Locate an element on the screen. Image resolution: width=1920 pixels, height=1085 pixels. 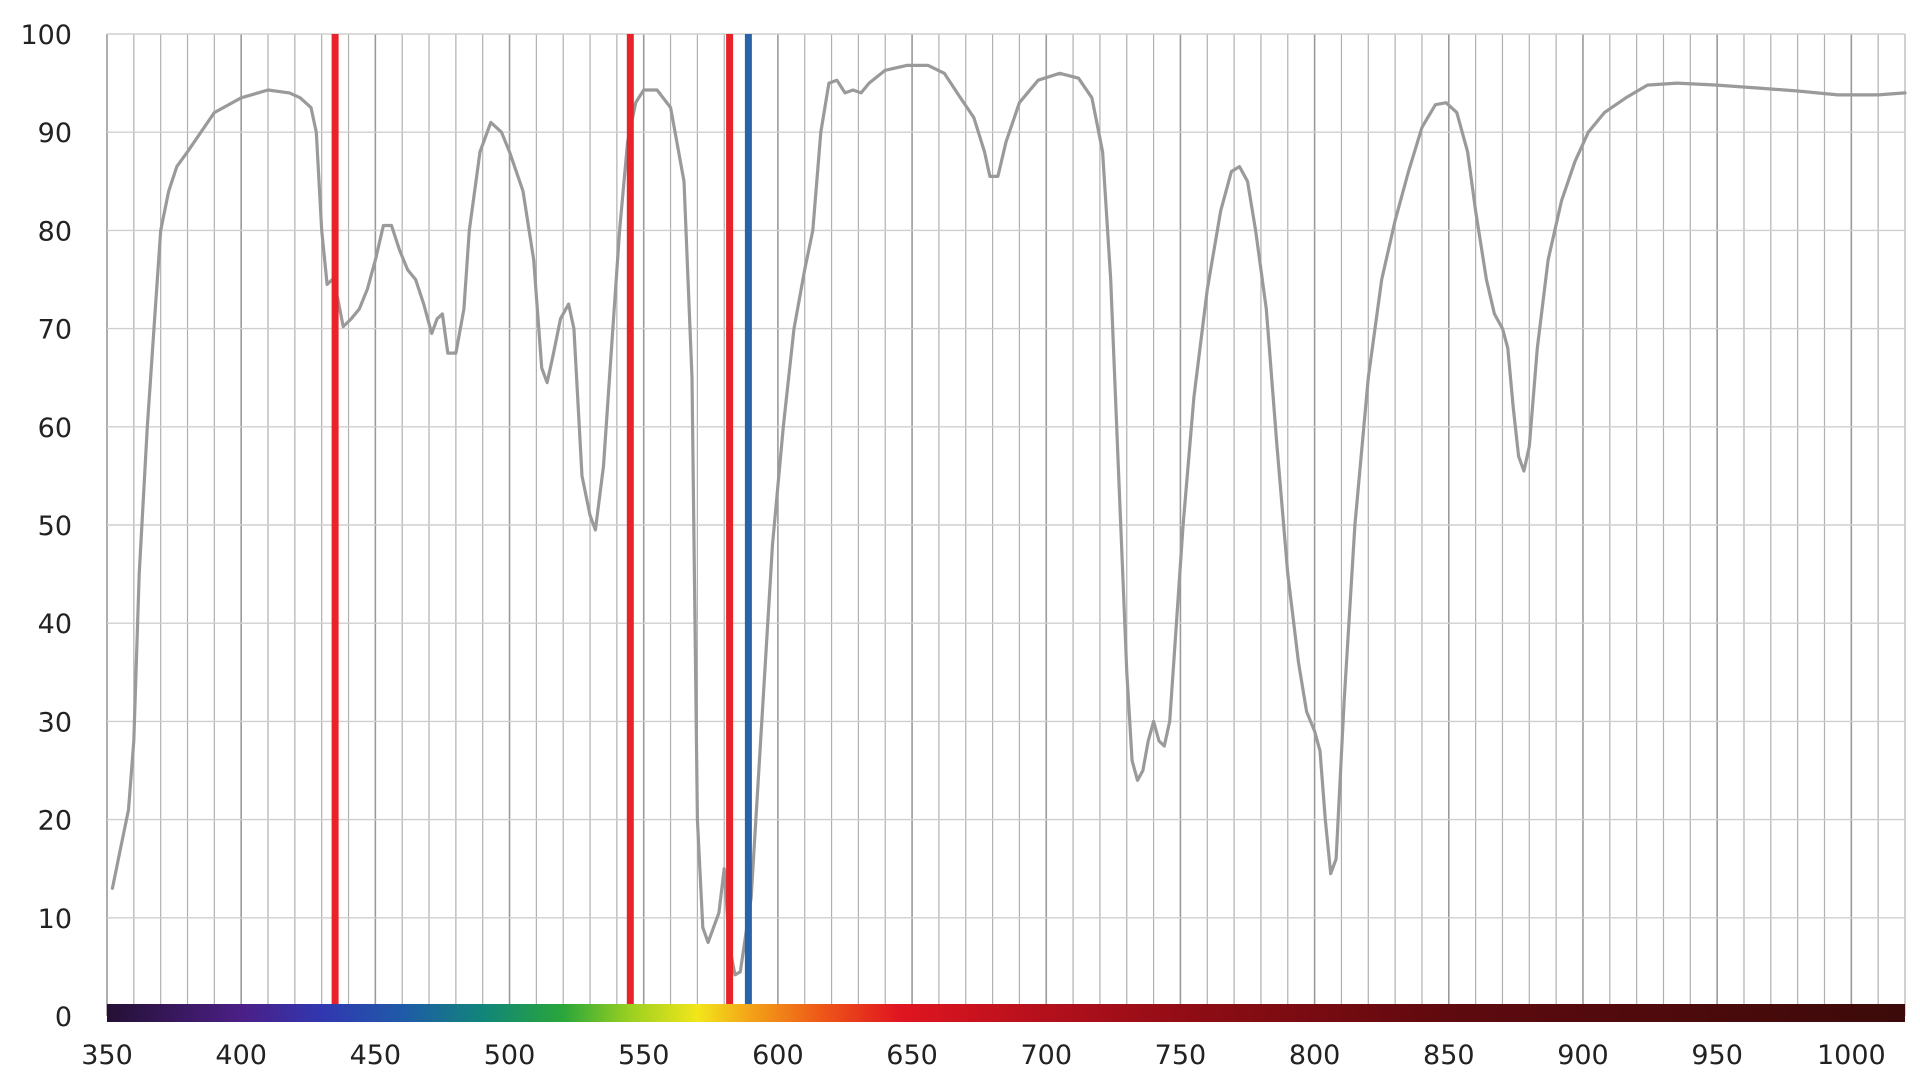
x-tick-label: 950 is located at coordinates (1717, 1055).